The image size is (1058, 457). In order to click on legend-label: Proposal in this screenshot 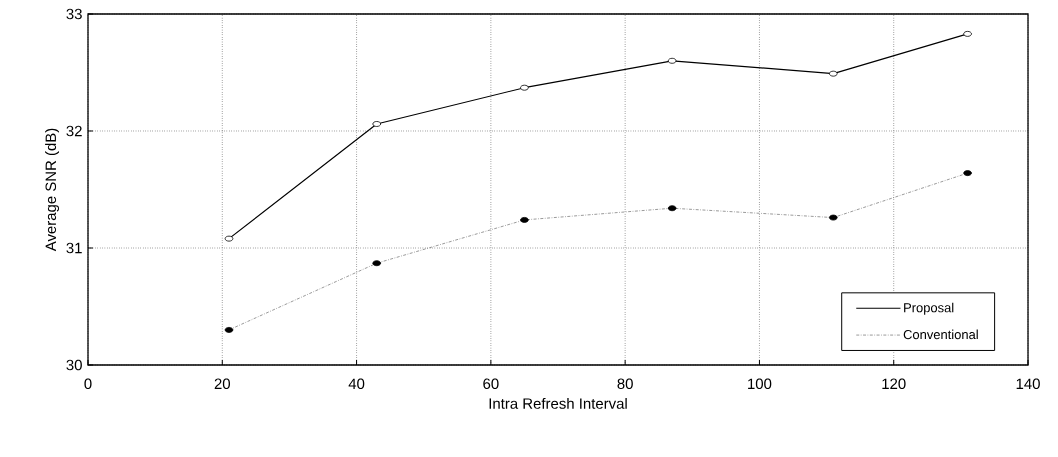, I will do `click(929, 308)`.